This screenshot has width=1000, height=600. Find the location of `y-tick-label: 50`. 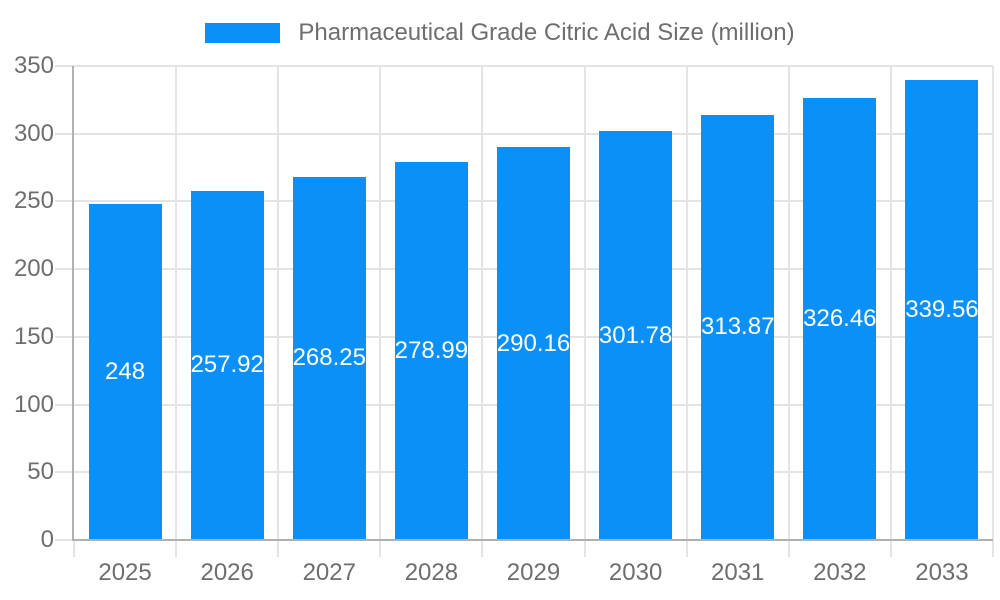

y-tick-label: 50 is located at coordinates (40, 472).